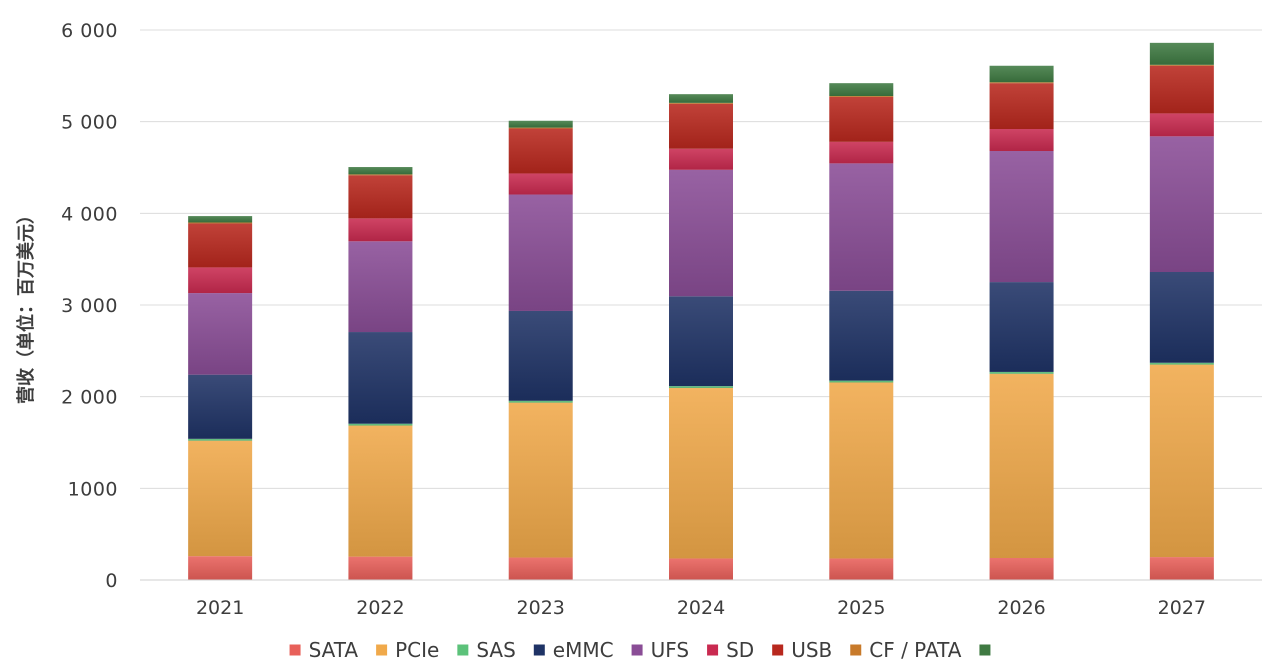 This screenshot has width=1280, height=670. What do you see at coordinates (915, 650) in the screenshot?
I see `legend-label: CF / PATA` at bounding box center [915, 650].